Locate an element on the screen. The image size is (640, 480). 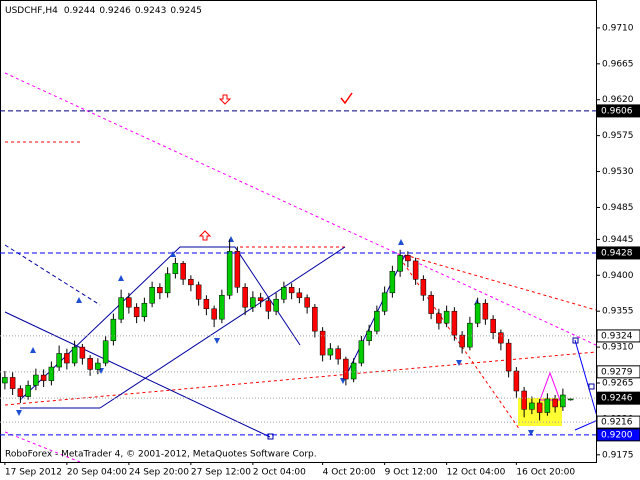
y-tick-label: 0.9445 is located at coordinates (618, 240).